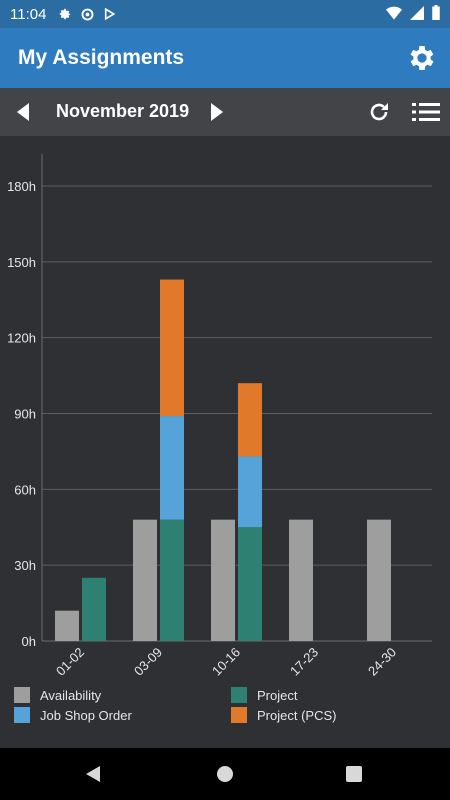  I want to click on refresh-button, so click(379, 112).